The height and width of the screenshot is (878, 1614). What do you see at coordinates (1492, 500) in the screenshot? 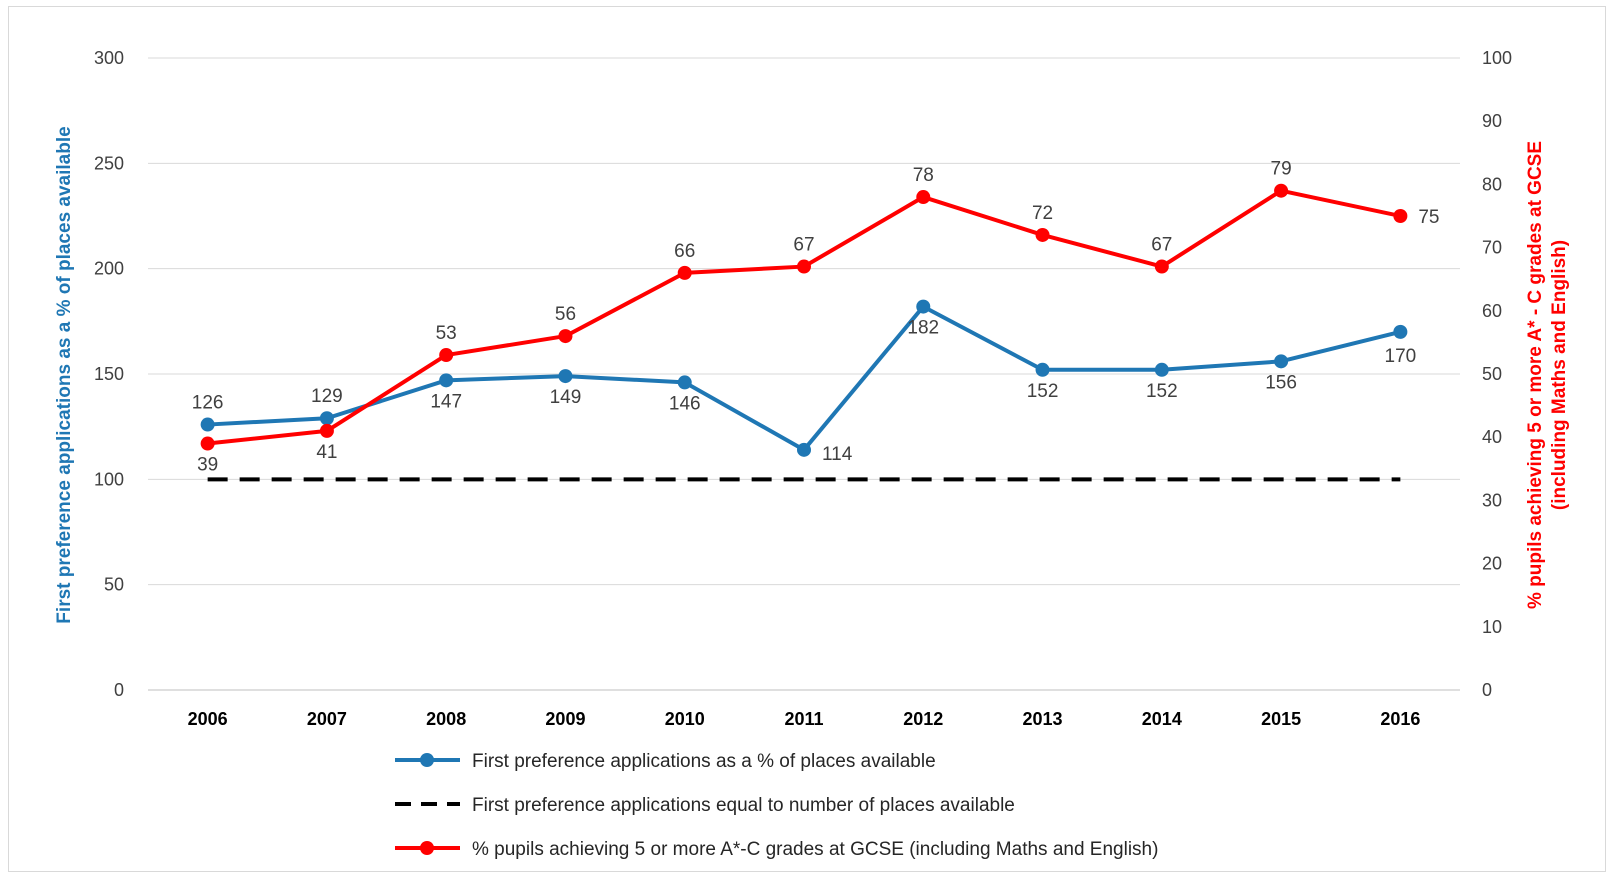
I see `right-axis-tick-label: 30` at bounding box center [1492, 500].